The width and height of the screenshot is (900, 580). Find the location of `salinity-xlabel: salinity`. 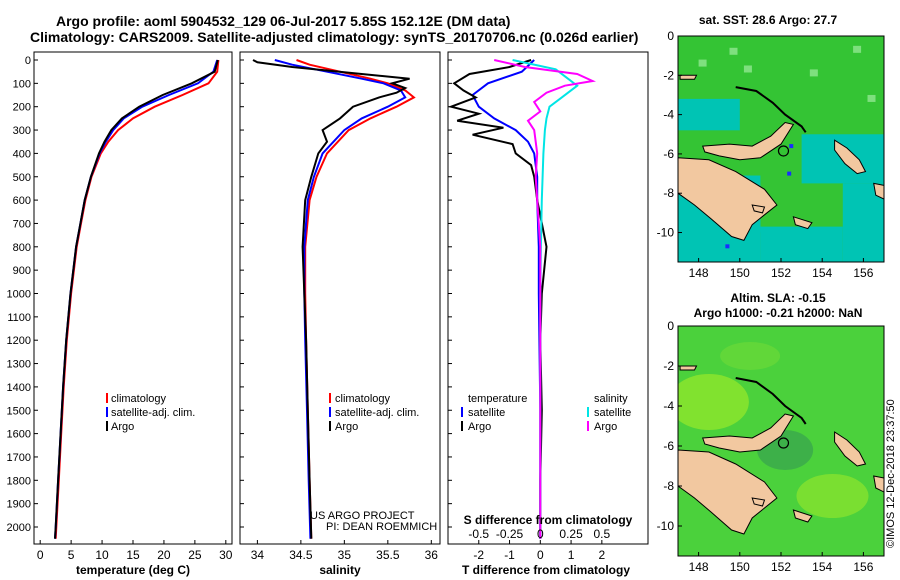

salinity-xlabel: salinity is located at coordinates (340, 570).